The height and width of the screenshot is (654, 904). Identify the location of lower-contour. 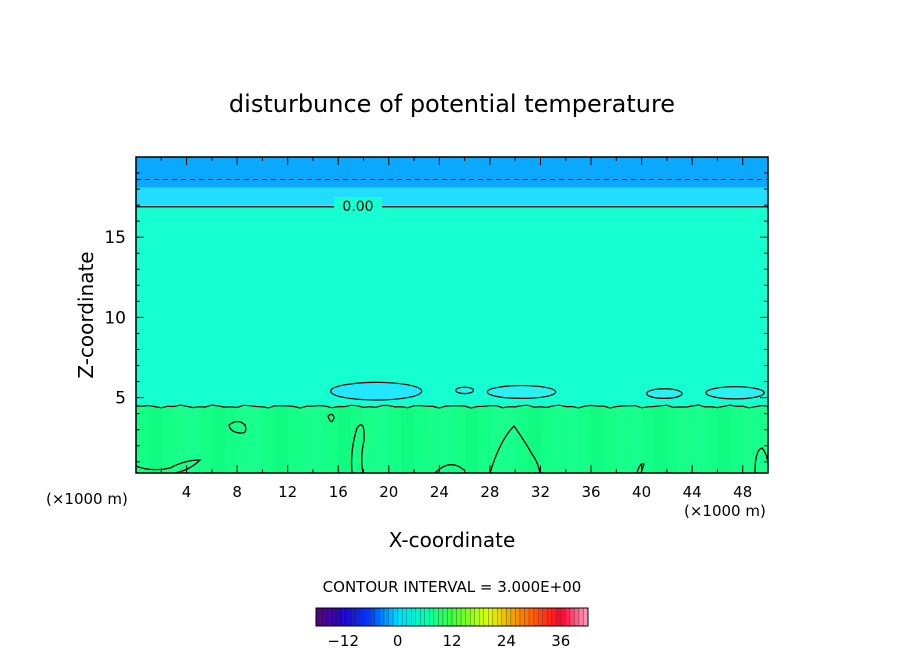
(452, 406).